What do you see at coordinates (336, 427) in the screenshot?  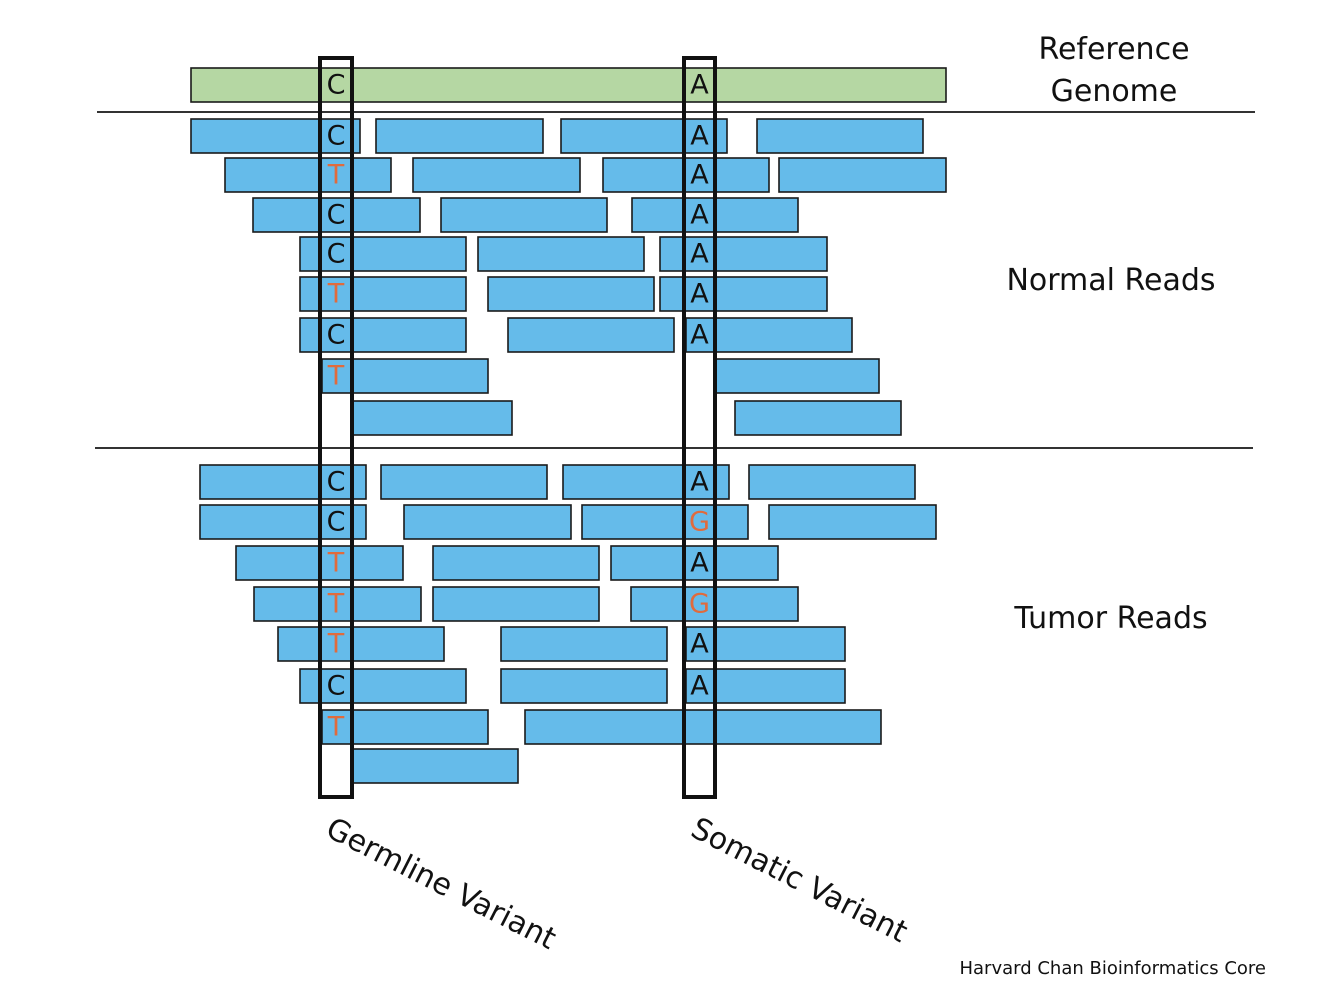 I see `germline-variant-column` at bounding box center [336, 427].